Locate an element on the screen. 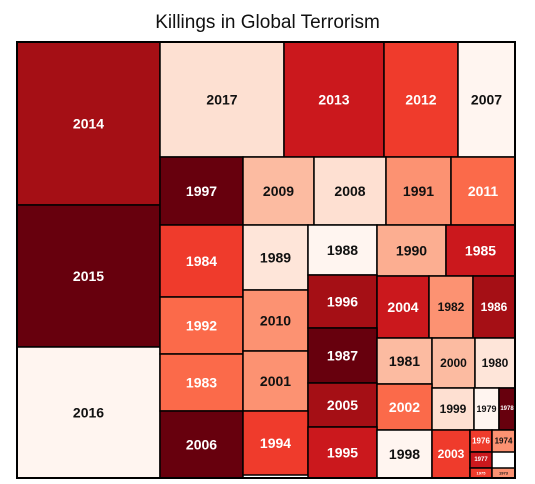 The image size is (535, 484). treemap-cell-1984: 1984 is located at coordinates (201, 261).